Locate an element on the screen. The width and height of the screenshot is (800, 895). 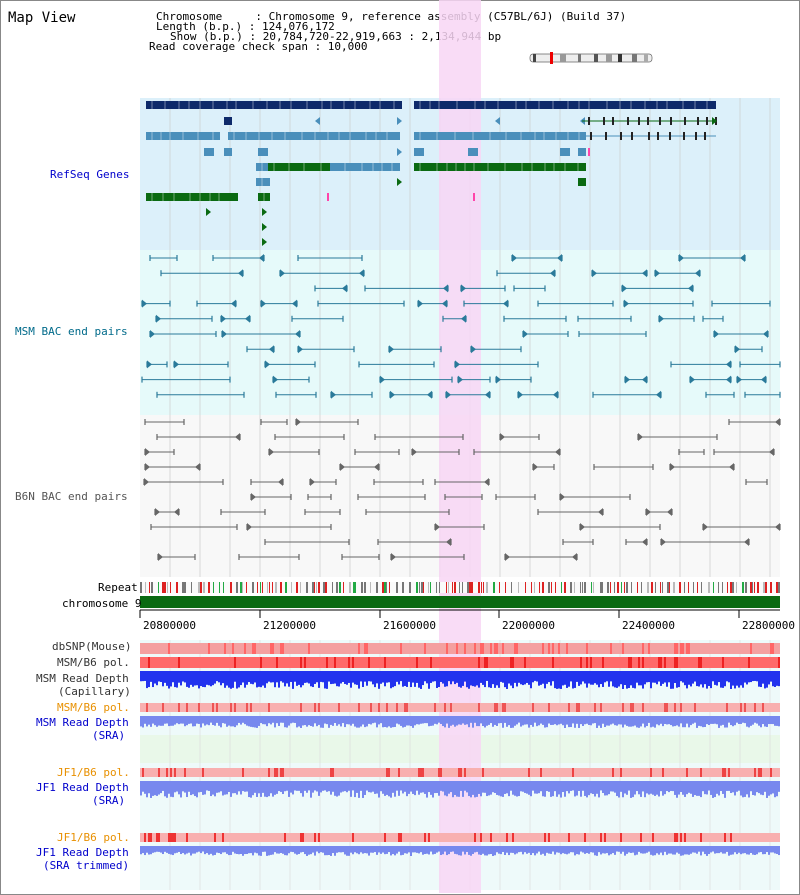
track-label-msm-bac: MSM BAC end pairs is located at coordinates (71, 331).